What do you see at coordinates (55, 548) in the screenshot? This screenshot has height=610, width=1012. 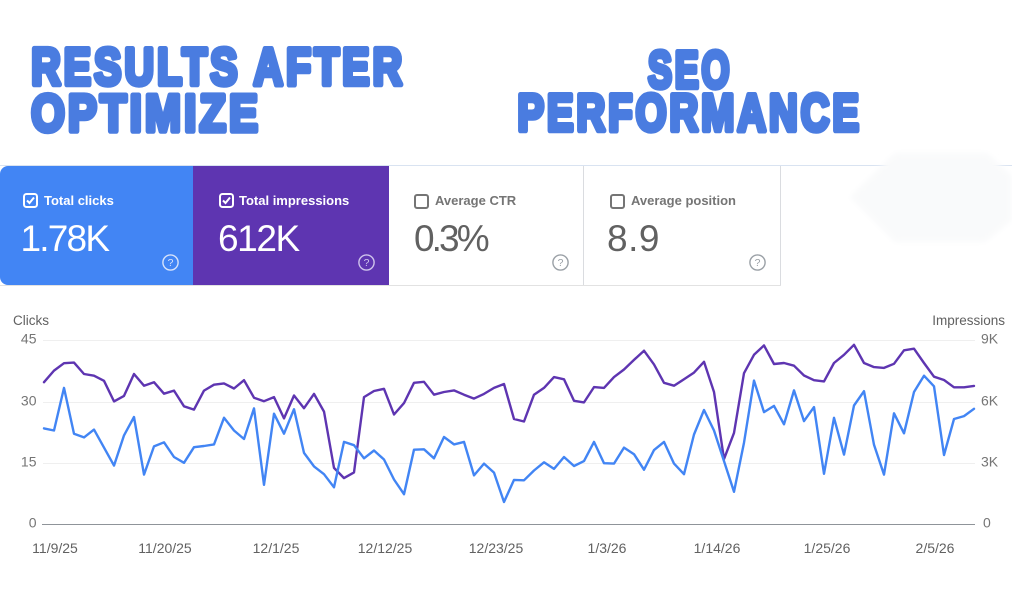 I see `svg-text: 11/9/25` at bounding box center [55, 548].